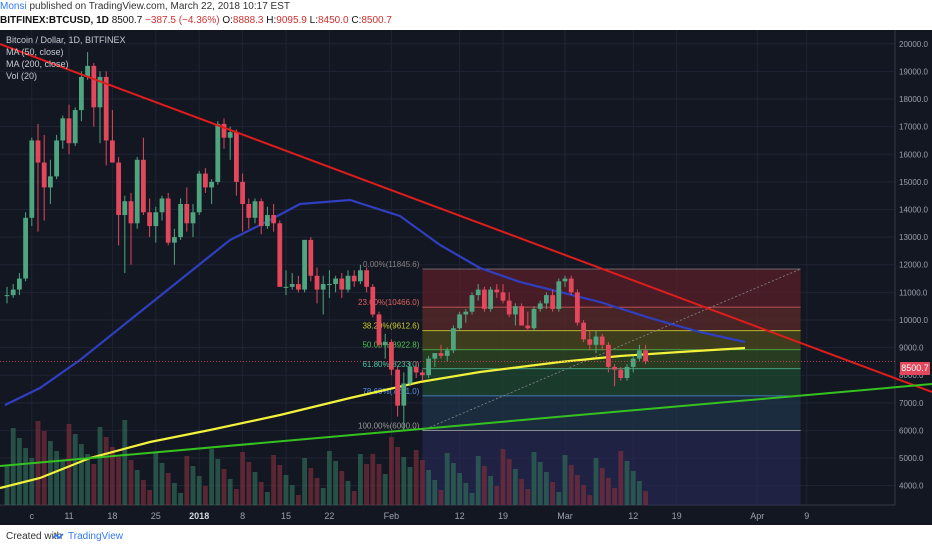  What do you see at coordinates (389, 302) in the screenshot?
I see `fib-level-label: 23.60%(10466.0)` at bounding box center [389, 302].